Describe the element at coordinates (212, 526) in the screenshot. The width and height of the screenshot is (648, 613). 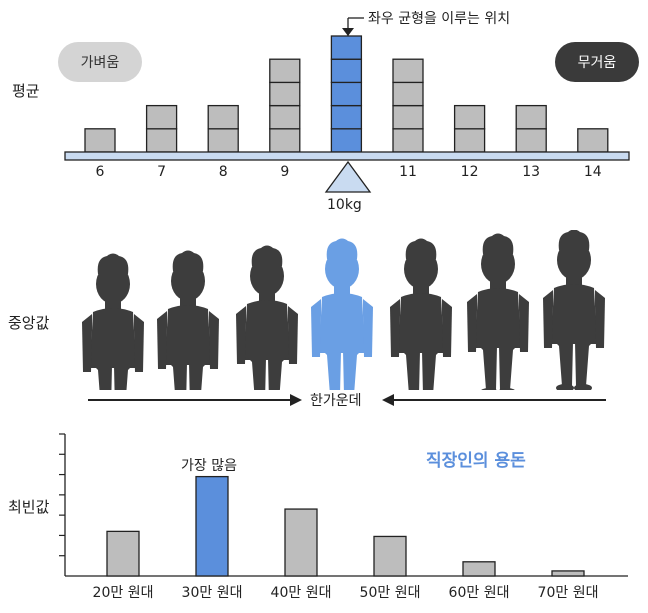
I see `bar-30만 원대` at that location.